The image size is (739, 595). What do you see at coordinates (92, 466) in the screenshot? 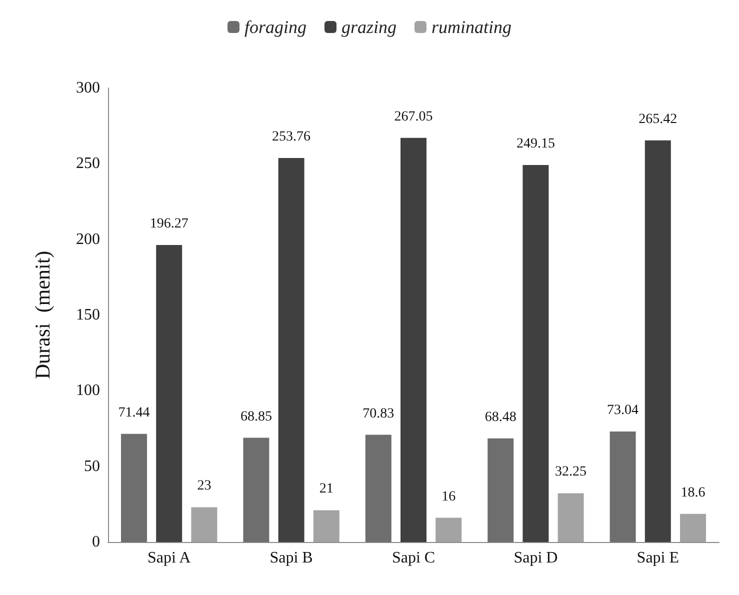
I see `y-tick-label: 50` at bounding box center [92, 466].